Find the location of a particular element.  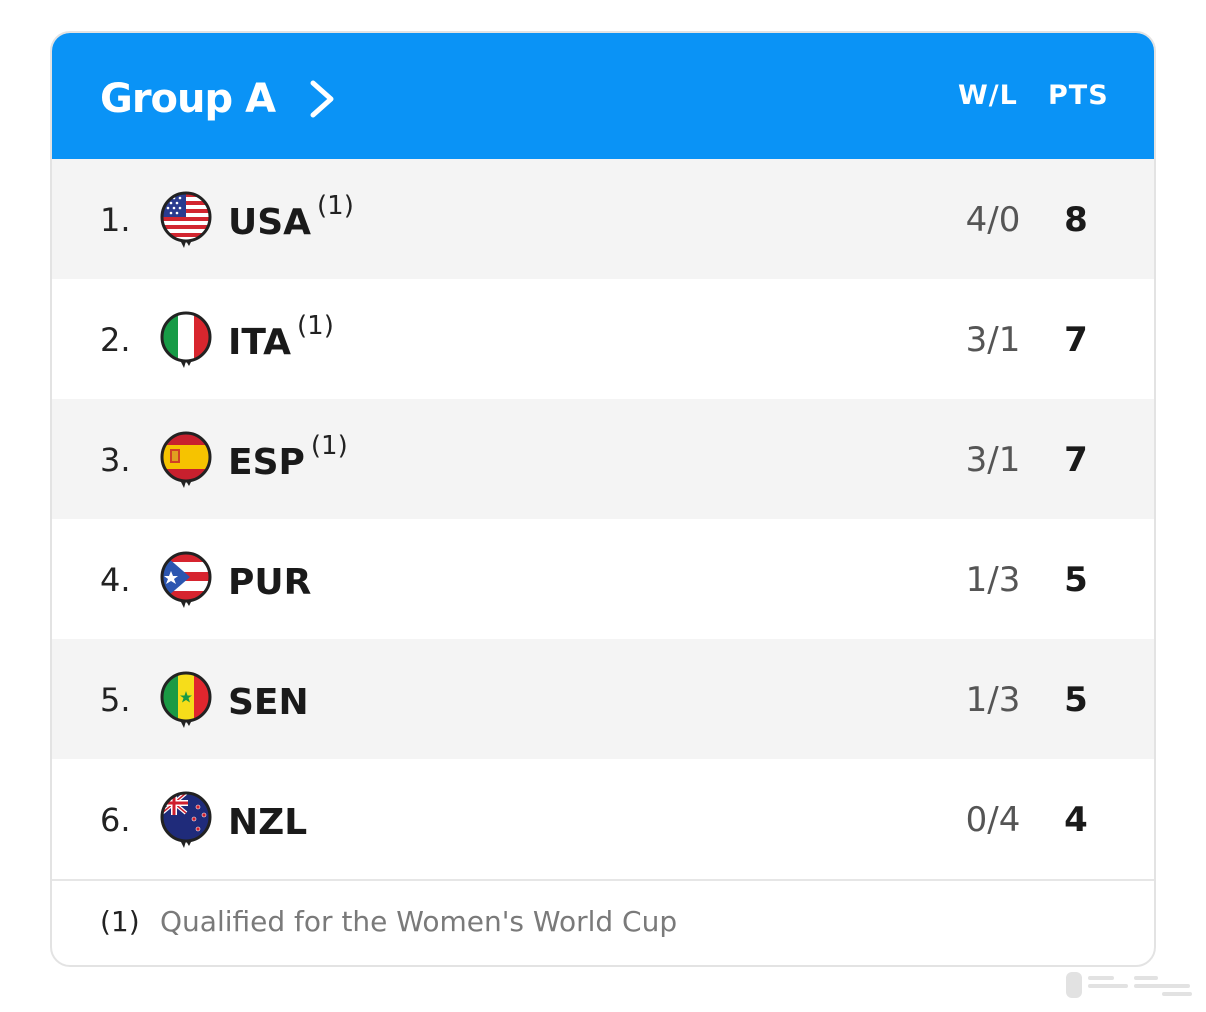

wl-column-header: W/L is located at coordinates (988, 95).